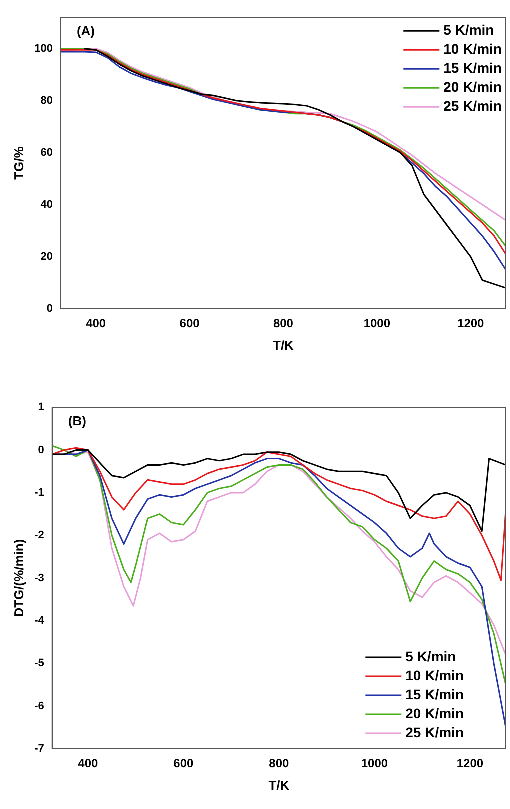 This screenshot has width=510, height=809. What do you see at coordinates (46, 100) in the screenshot?
I see `y-tick-label: 80` at bounding box center [46, 100].